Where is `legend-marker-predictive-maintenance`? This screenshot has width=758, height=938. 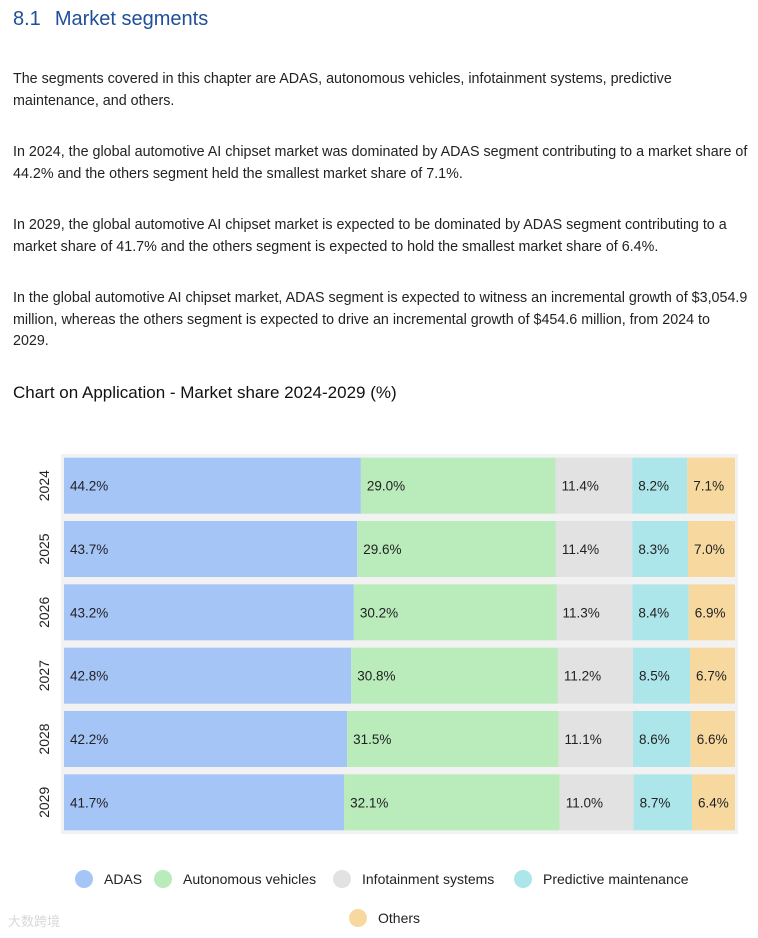
legend-marker-predictive-maintenance is located at coordinates (523, 879).